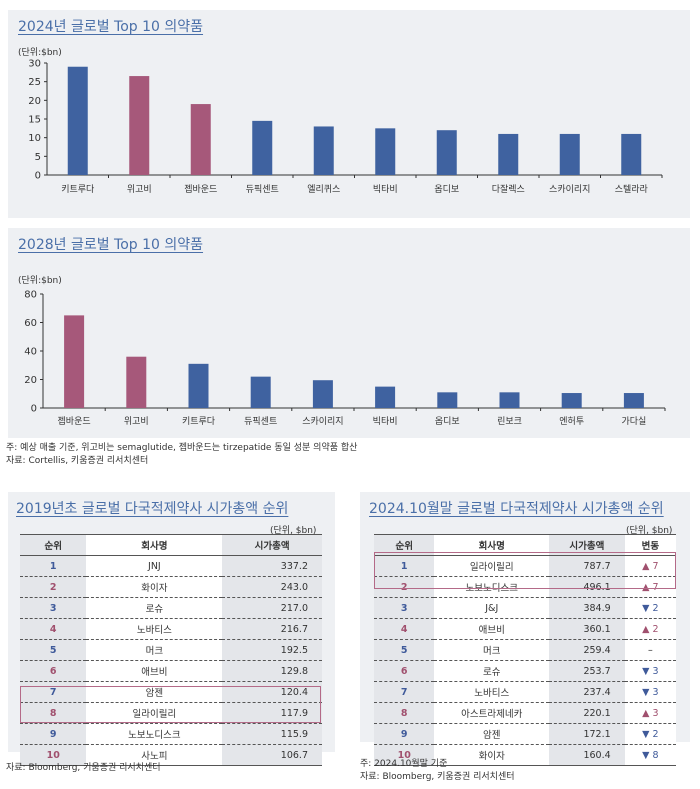 This screenshot has height=789, width=700. I want to click on table-row: 10 사노피 106.7, so click(171, 755).